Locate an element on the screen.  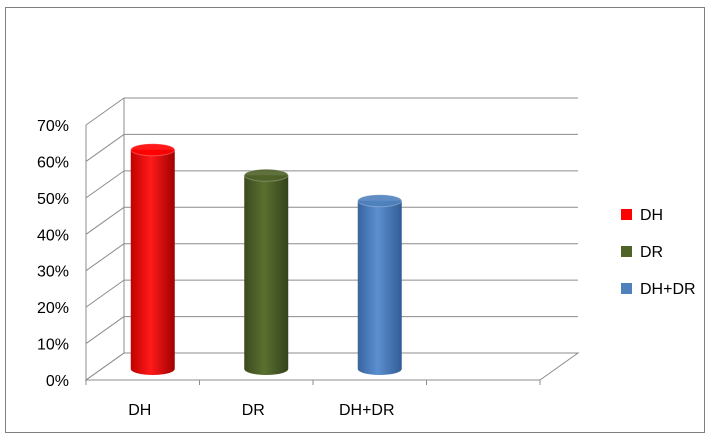
y-tick-label: 60% is located at coordinates (53, 162).